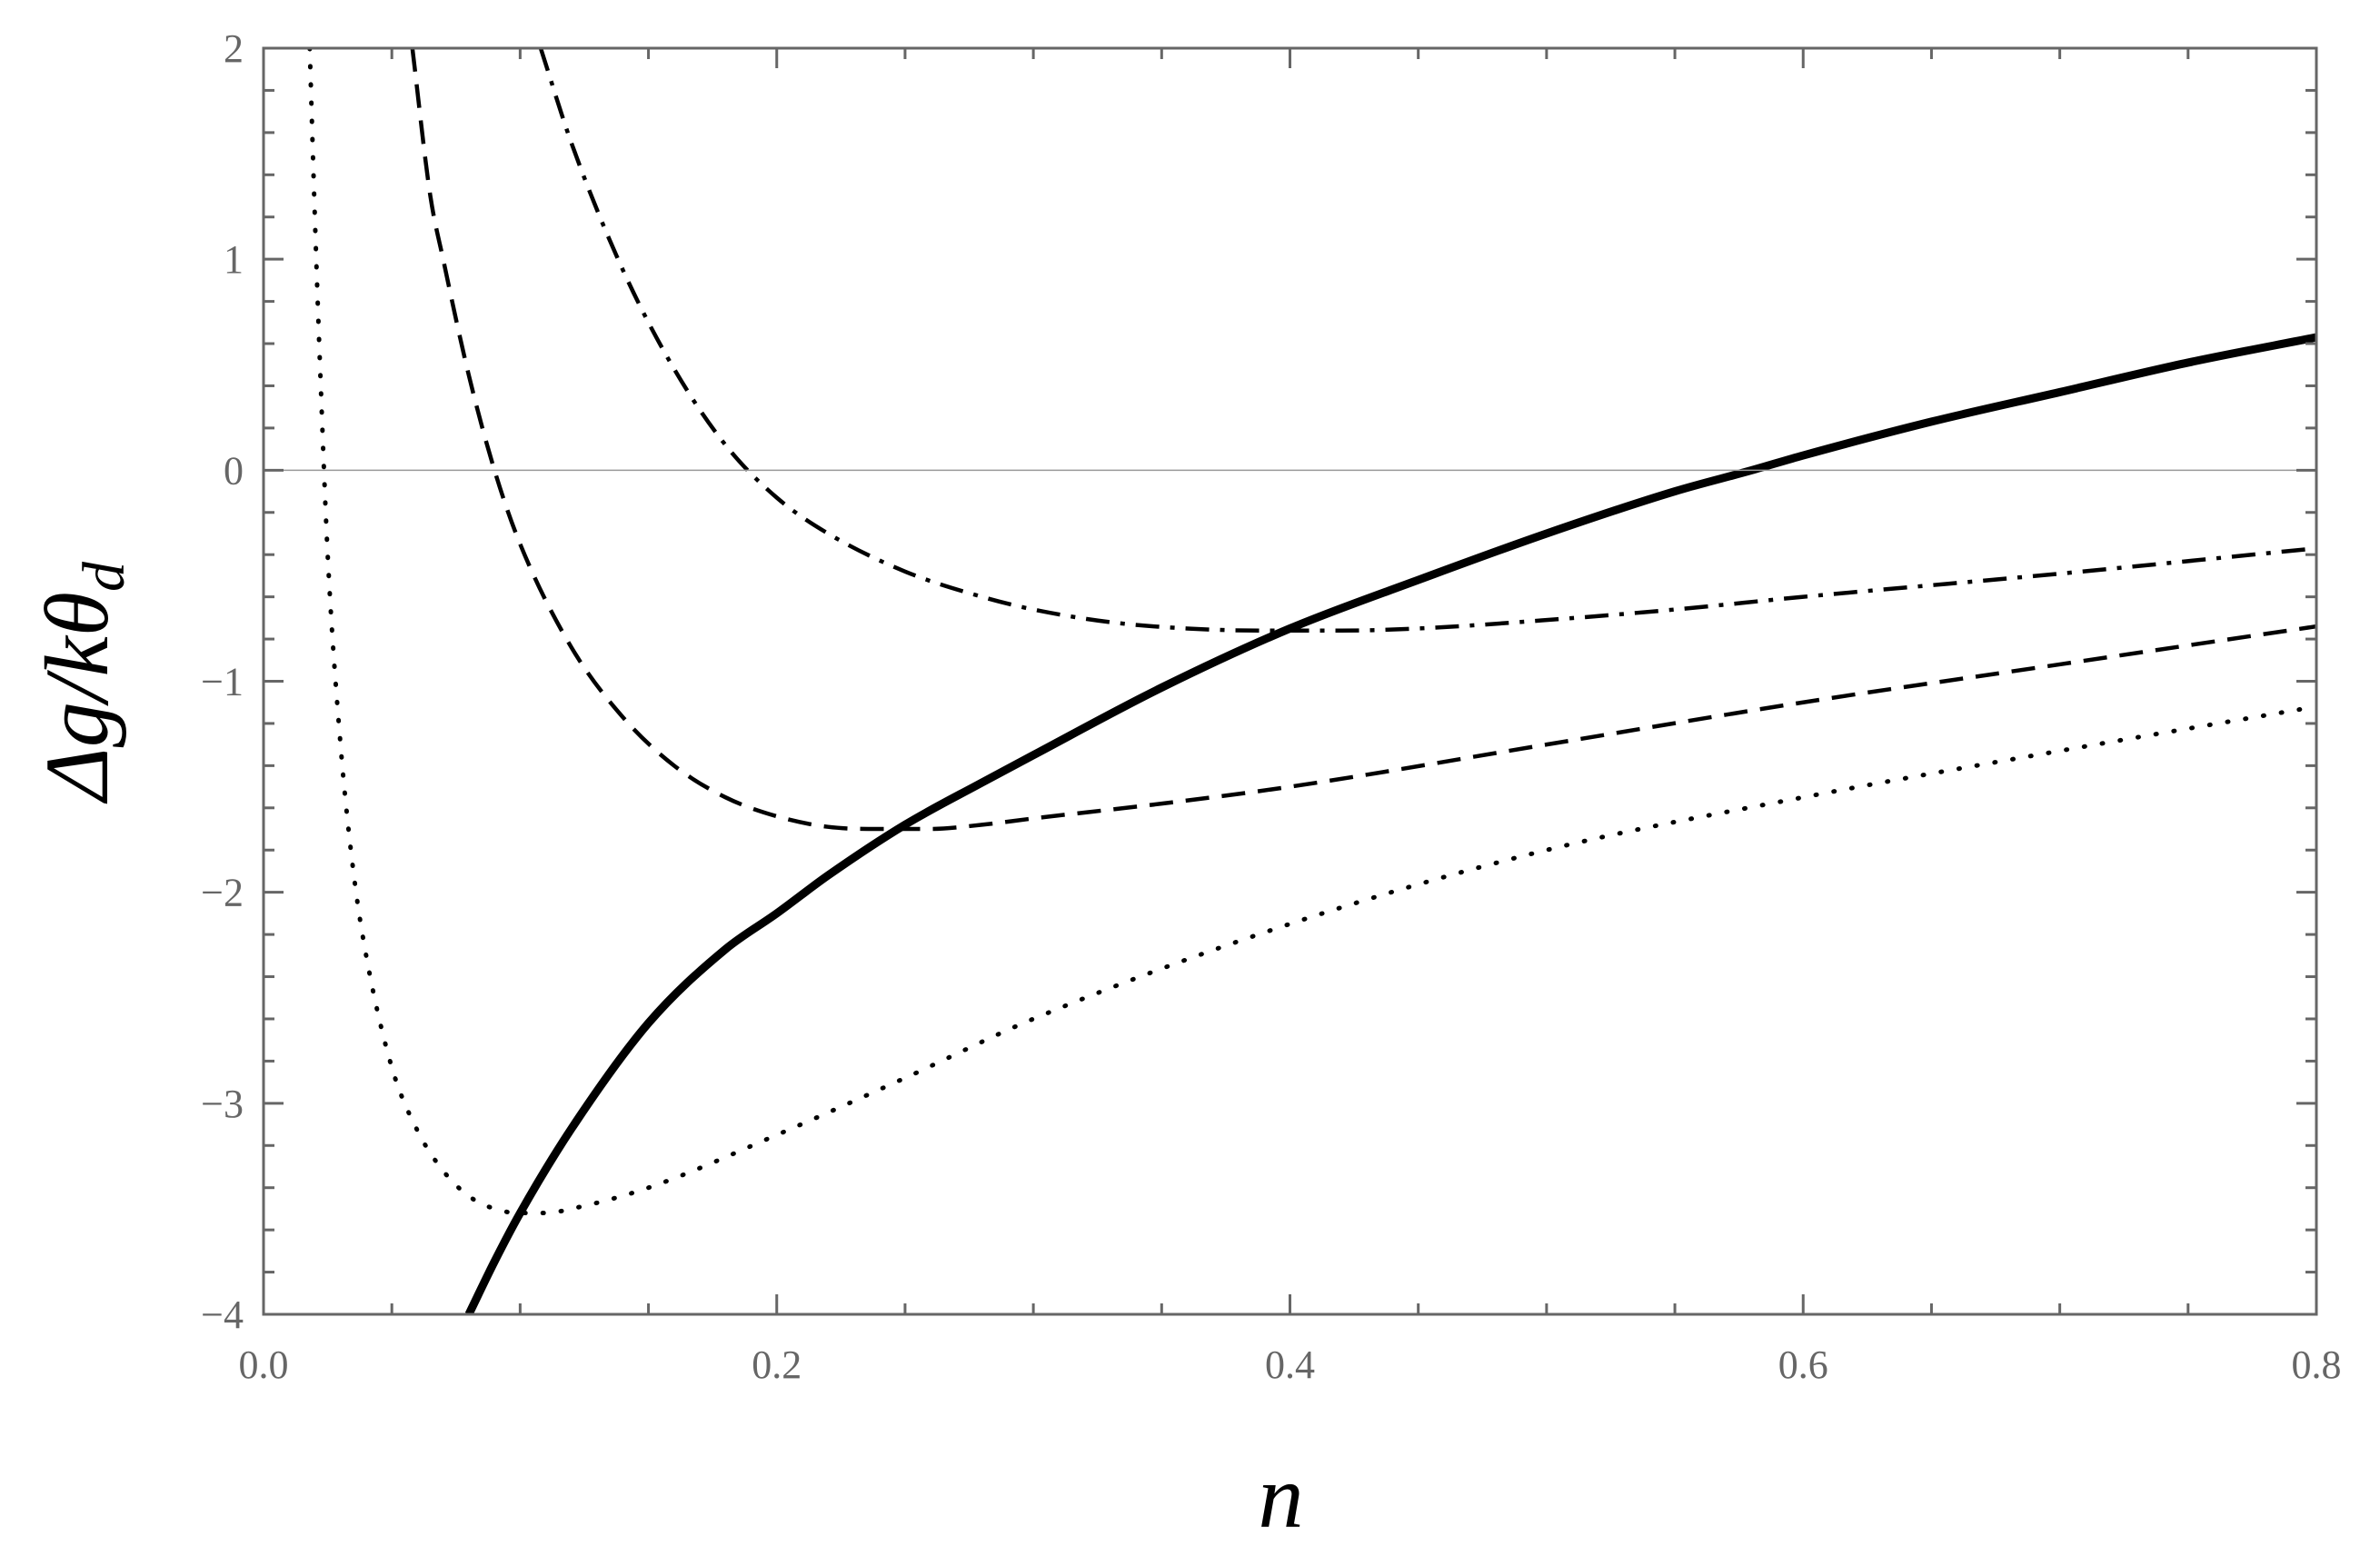 The height and width of the screenshot is (1567, 2380). I want to click on y-tick-label: −4, so click(222, 1315).